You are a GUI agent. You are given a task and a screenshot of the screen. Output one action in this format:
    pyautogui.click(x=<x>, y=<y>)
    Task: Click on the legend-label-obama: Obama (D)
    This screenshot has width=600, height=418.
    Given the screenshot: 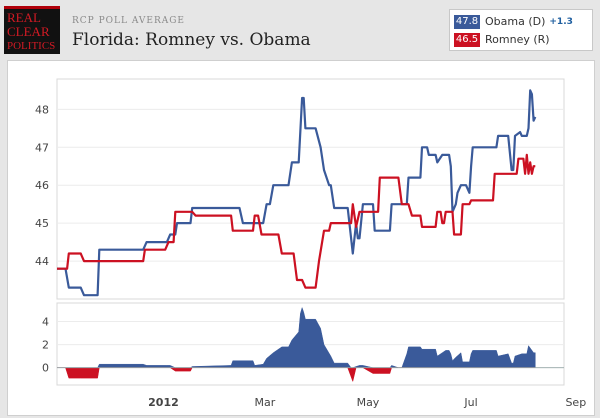 What is the action you would take?
    pyautogui.click(x=515, y=21)
    